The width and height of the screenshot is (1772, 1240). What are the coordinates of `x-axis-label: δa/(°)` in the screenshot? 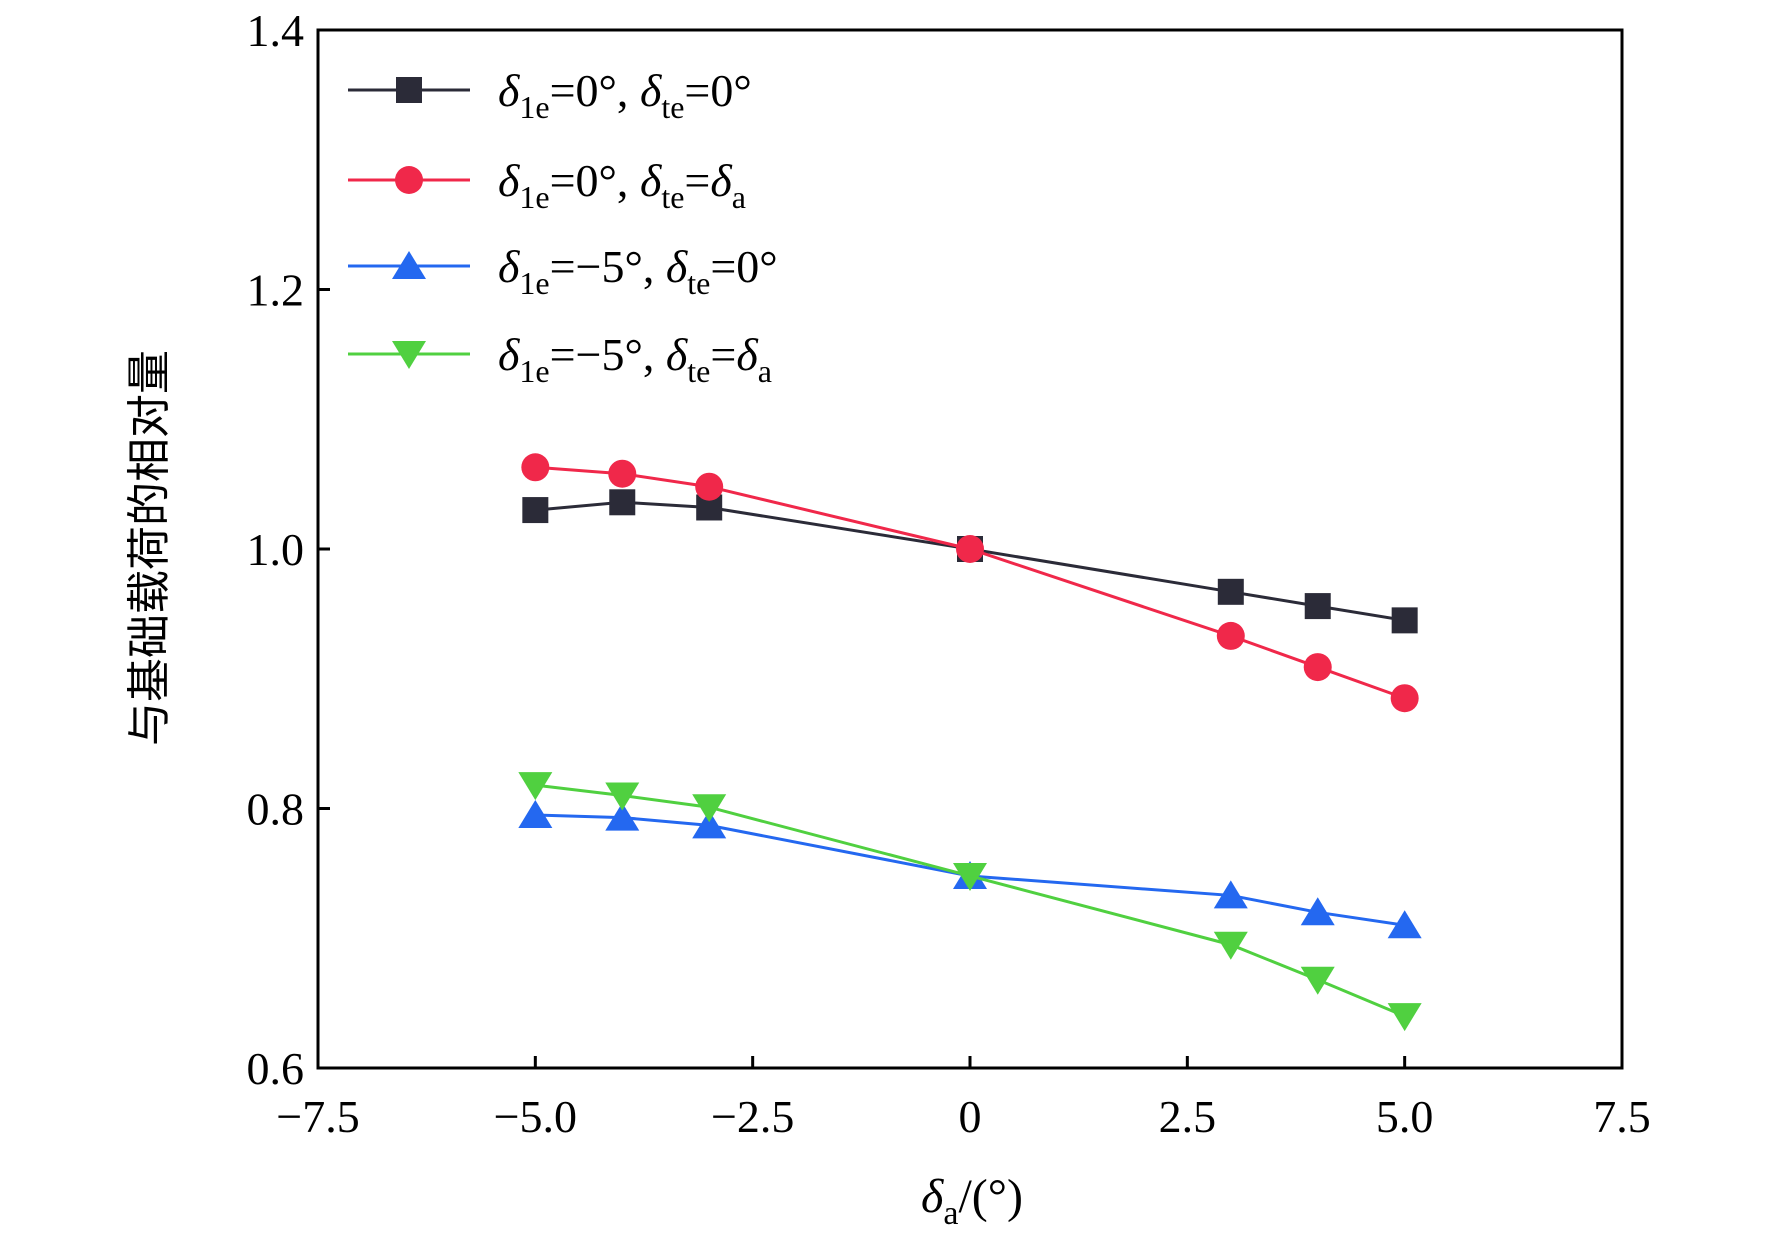 It's located at (972, 1201).